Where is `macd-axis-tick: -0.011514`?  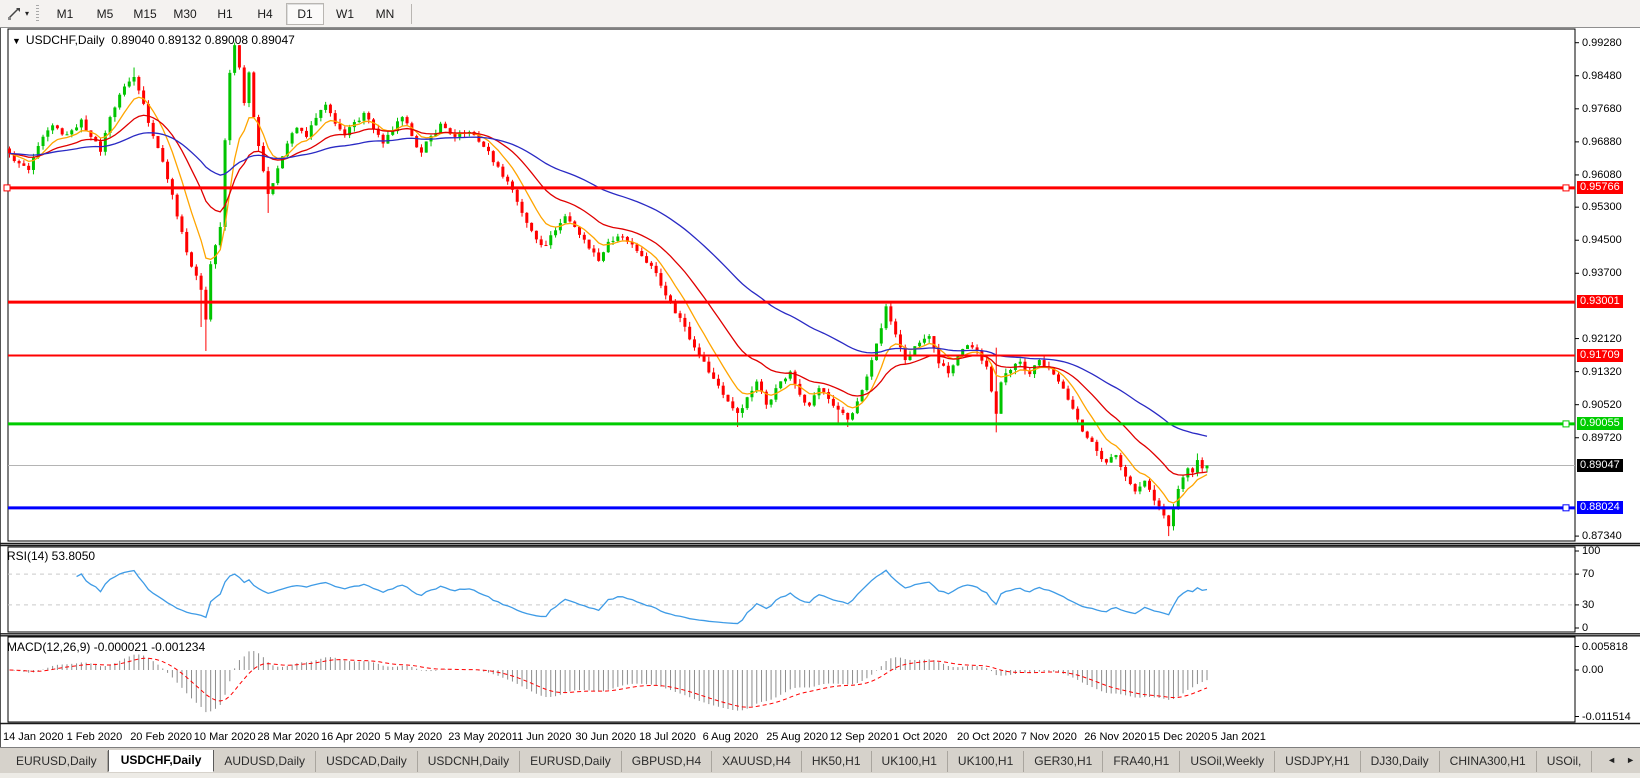
macd-axis-tick: -0.011514 is located at coordinates (1606, 716).